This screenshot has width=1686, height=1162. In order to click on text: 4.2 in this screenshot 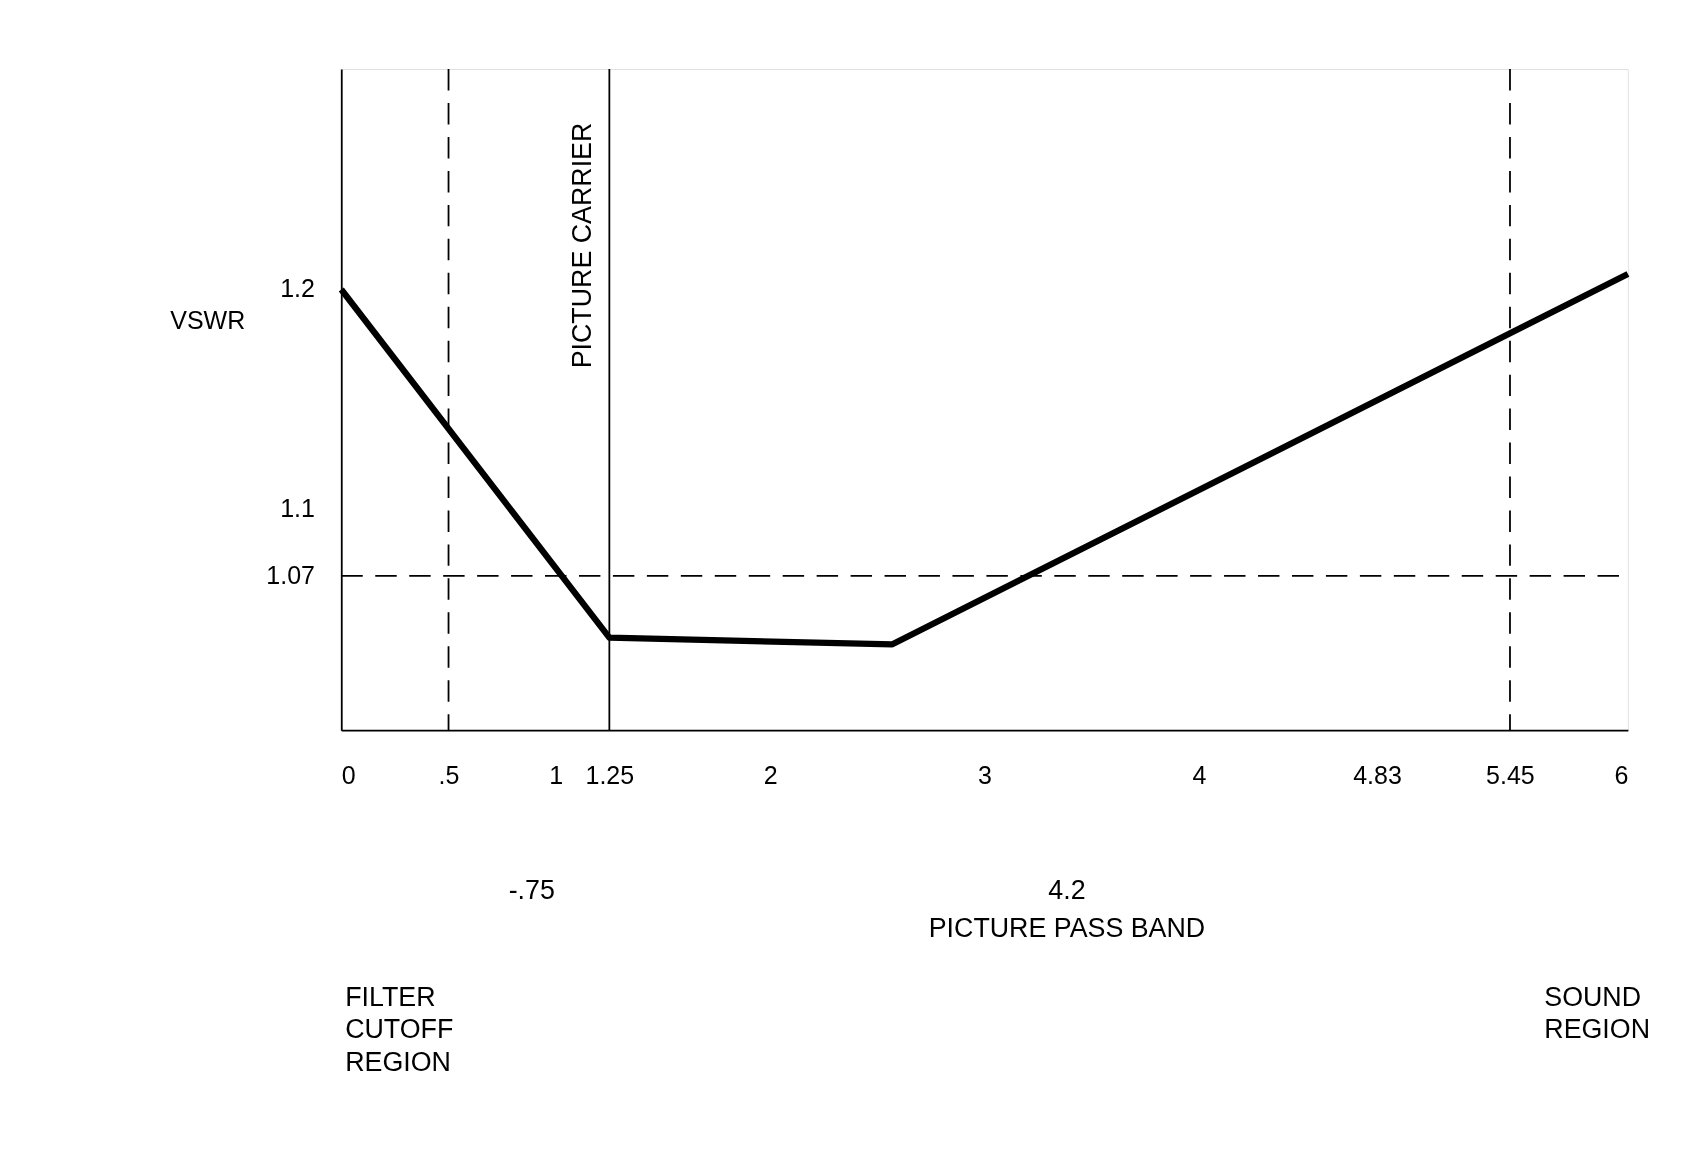, I will do `click(1067, 890)`.